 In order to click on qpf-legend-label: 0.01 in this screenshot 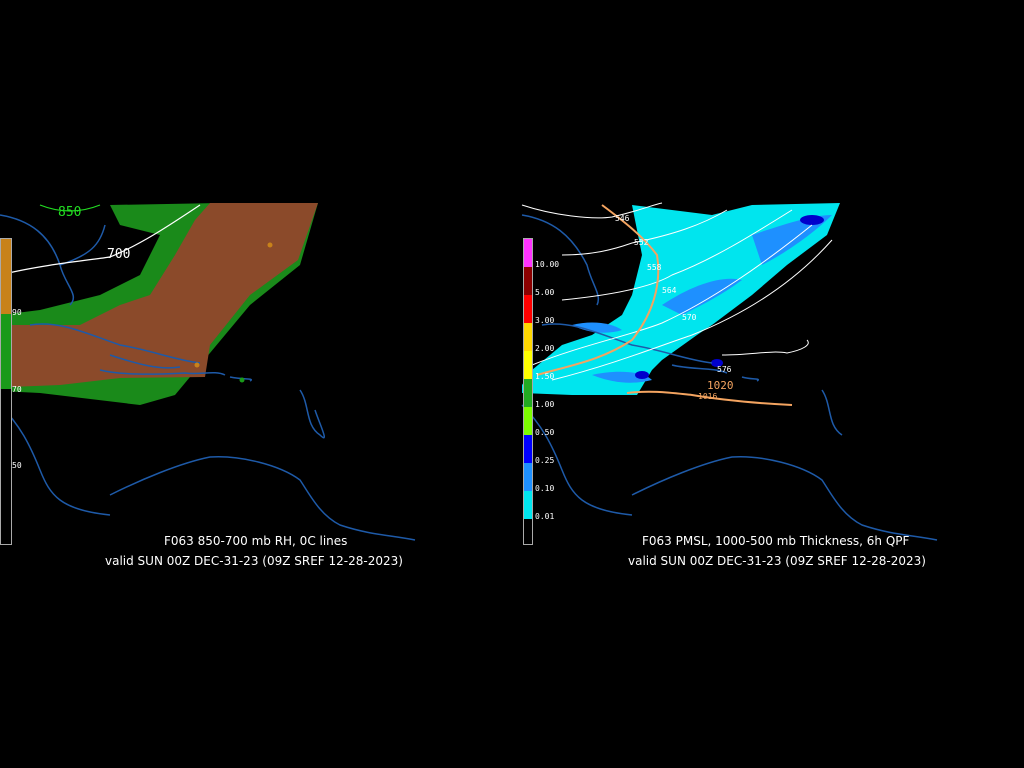, I will do `click(545, 516)`.